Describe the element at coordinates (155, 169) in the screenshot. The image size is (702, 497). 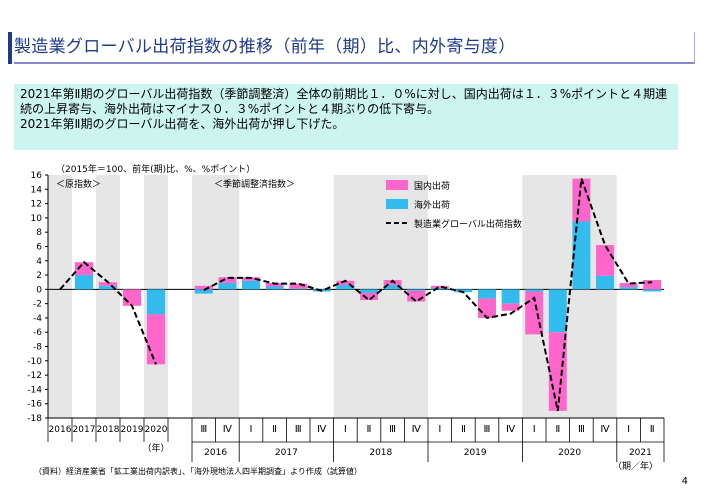
I see `units-note: （2015年＝100、前年(期)比、%、%ポイント）` at that location.